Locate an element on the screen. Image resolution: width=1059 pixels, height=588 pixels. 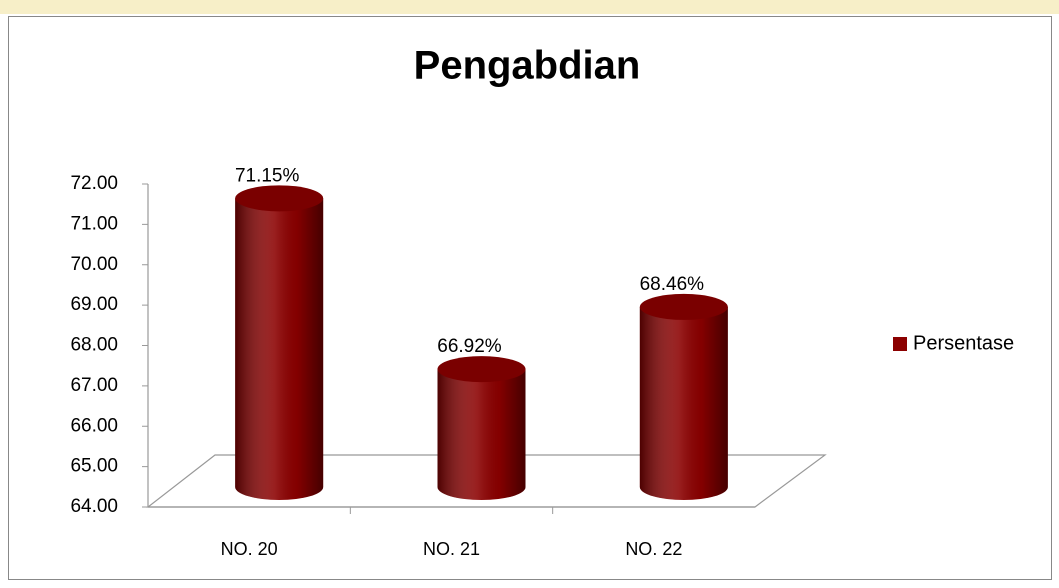
value-label: 68.46% is located at coordinates (672, 284).